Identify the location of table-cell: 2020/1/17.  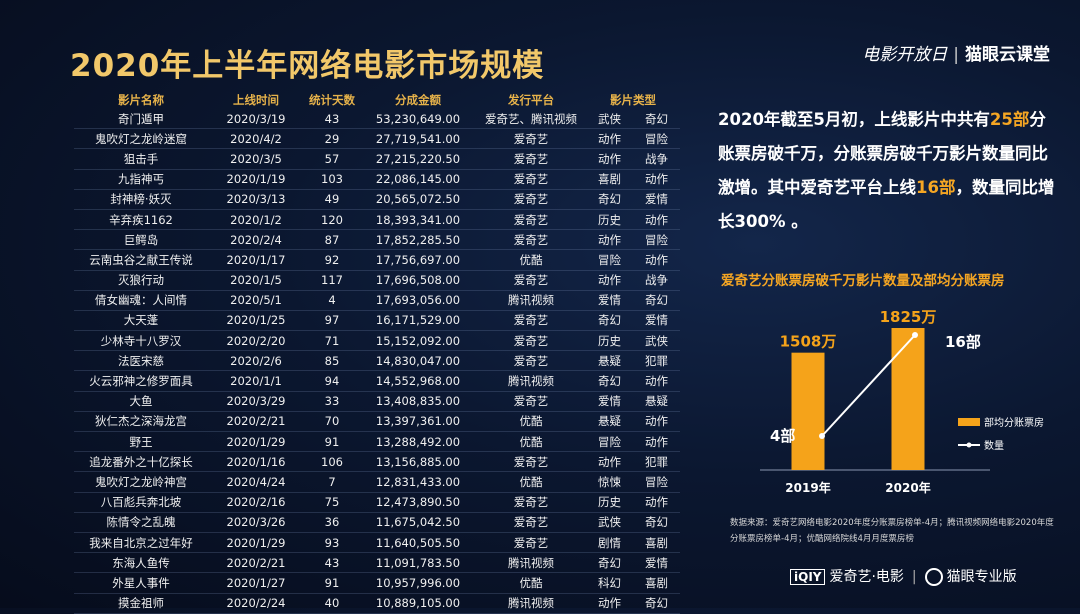
(256, 260).